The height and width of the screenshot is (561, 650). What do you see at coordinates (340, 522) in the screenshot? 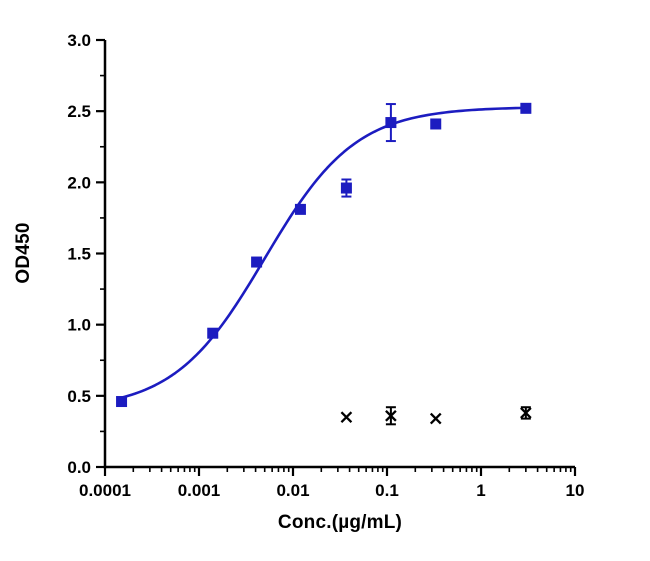
I see `x-axis-title: Conc.(µg/mL)` at bounding box center [340, 522].